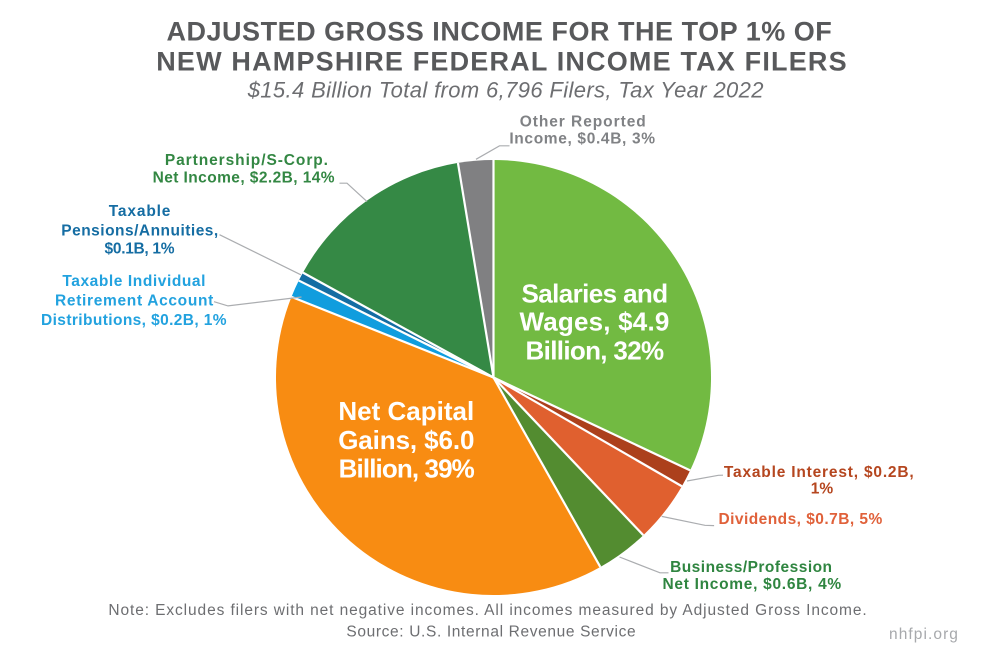 Image resolution: width=988 pixels, height=649 pixels. Describe the element at coordinates (139, 230) in the screenshot. I see `svg-text: Pensions/Annuities,` at that location.